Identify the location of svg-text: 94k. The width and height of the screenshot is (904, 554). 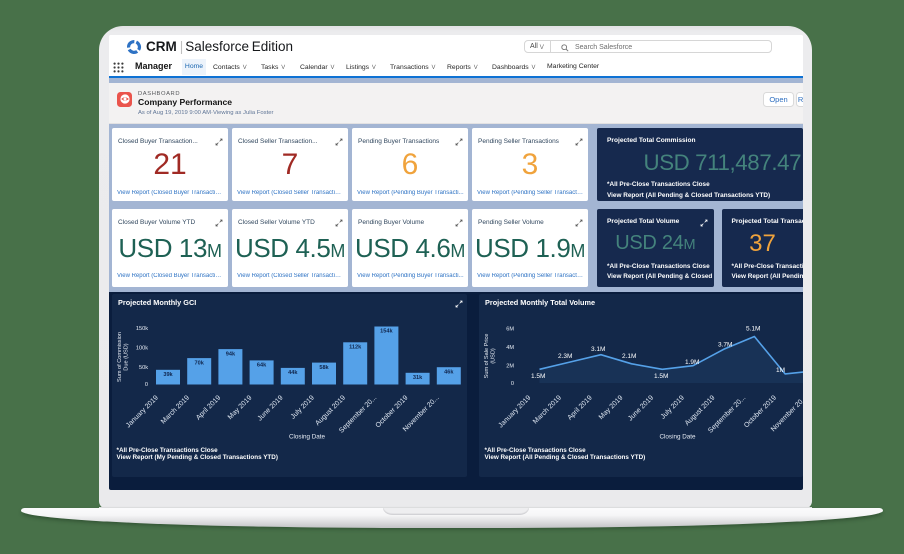
(230, 354).